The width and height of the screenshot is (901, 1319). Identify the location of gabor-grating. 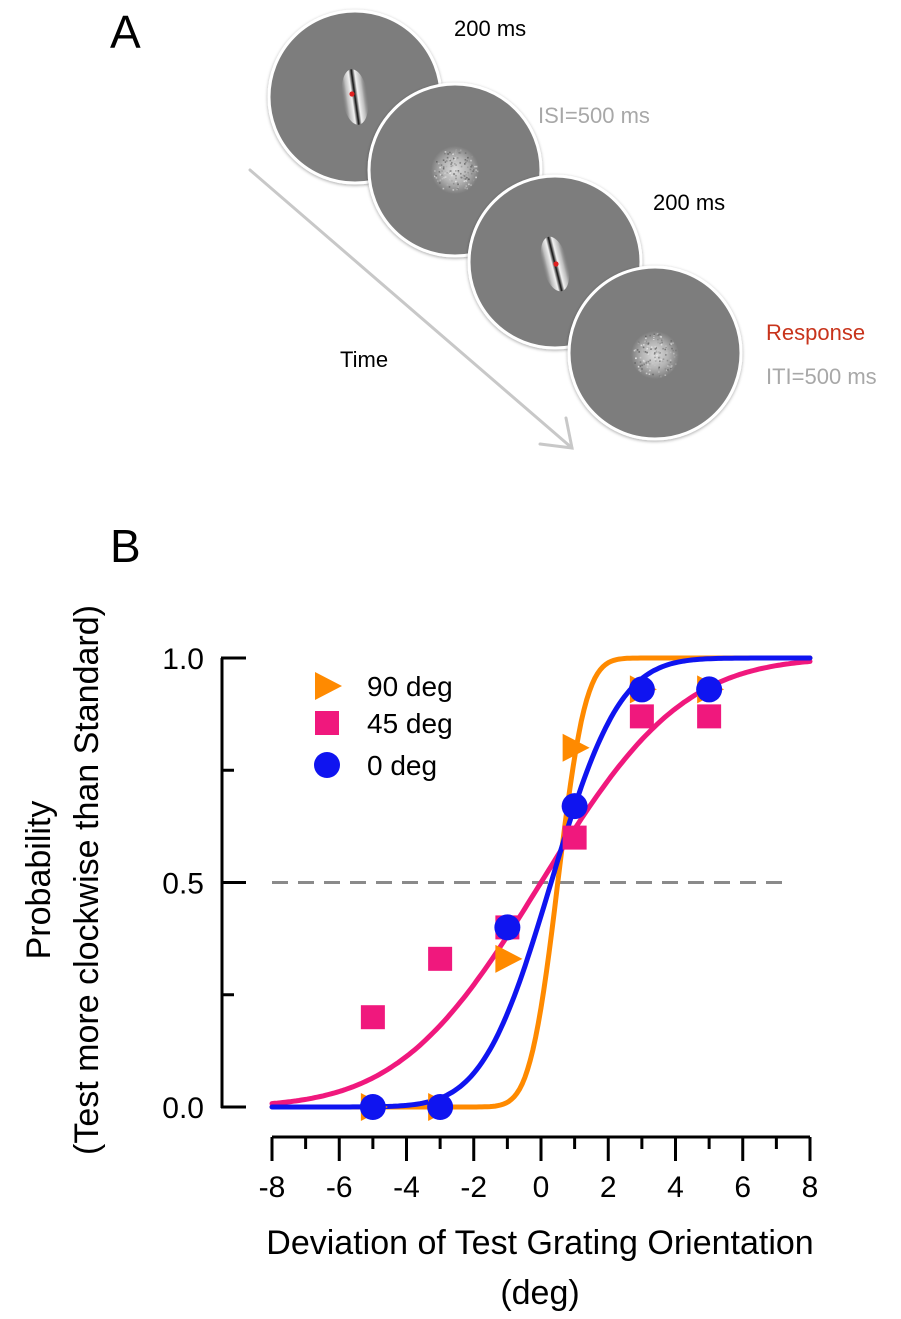
(355, 97).